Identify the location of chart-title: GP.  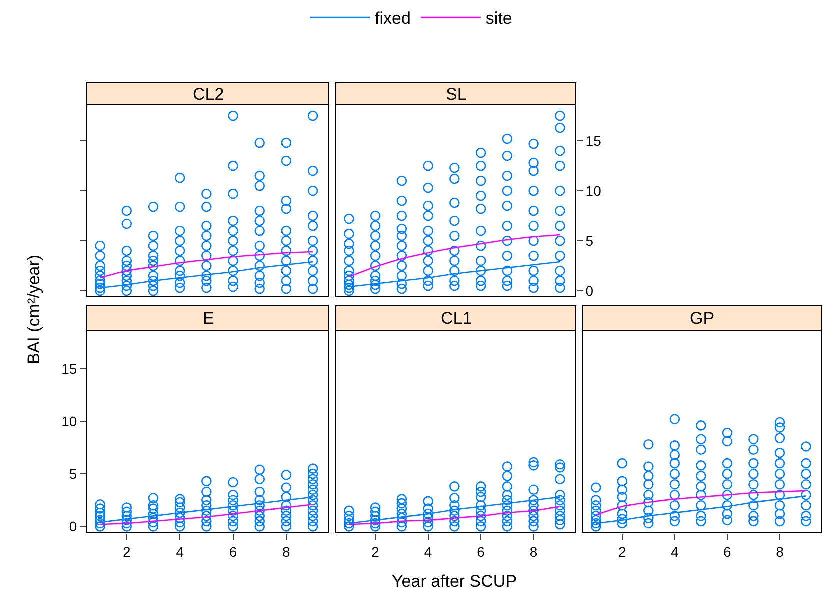
(702, 318).